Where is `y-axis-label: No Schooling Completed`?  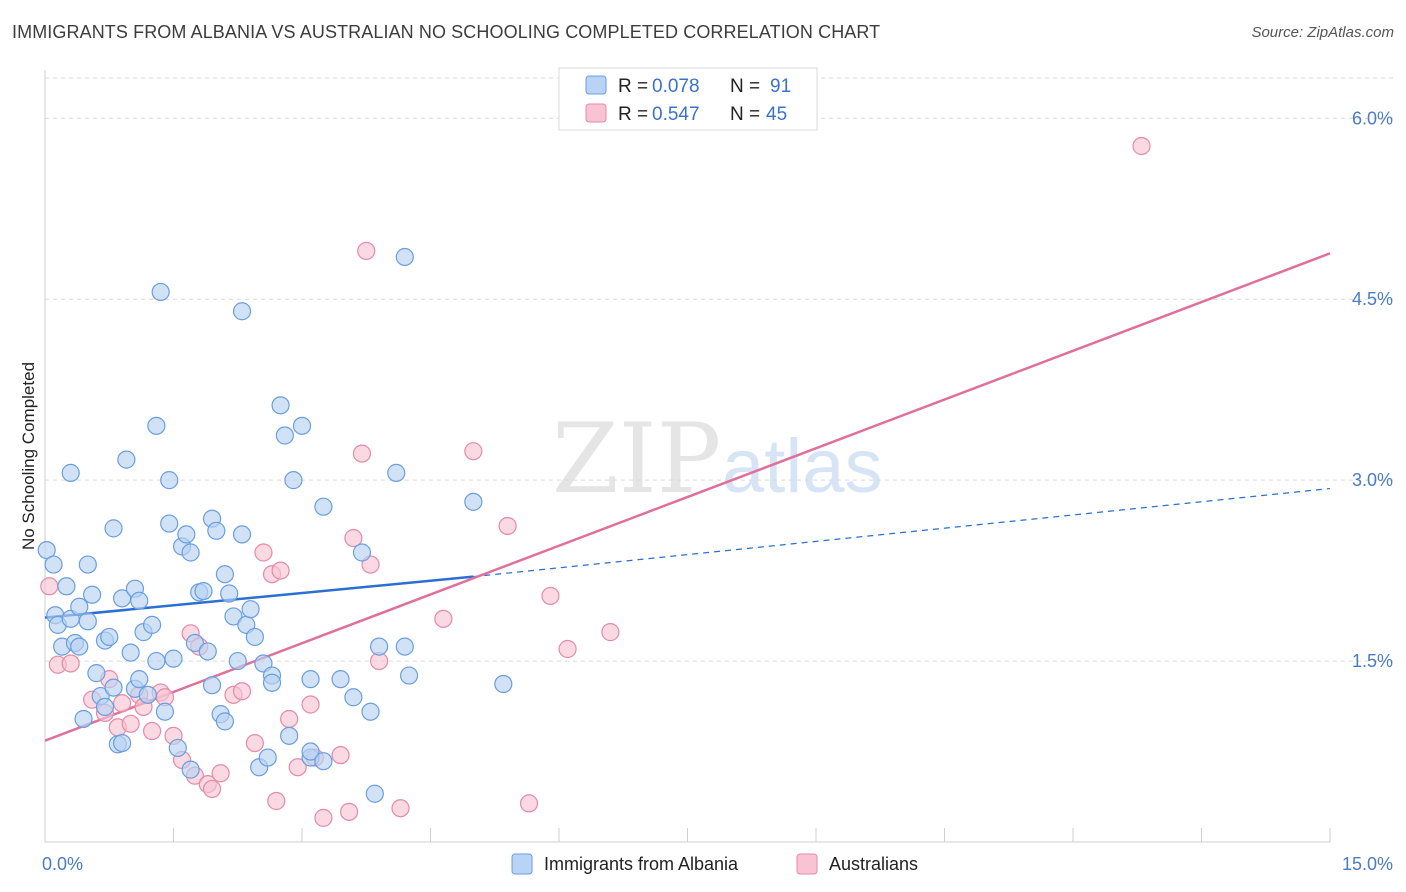 y-axis-label: No Schooling Completed is located at coordinates (28, 456).